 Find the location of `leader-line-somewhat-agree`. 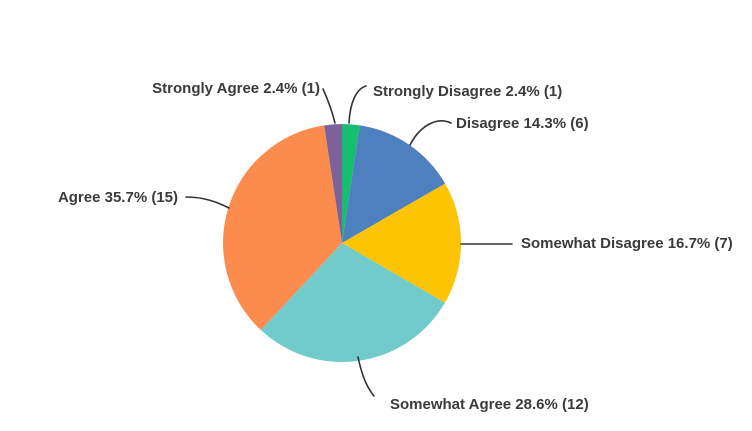

leader-line-somewhat-agree is located at coordinates (366, 376).